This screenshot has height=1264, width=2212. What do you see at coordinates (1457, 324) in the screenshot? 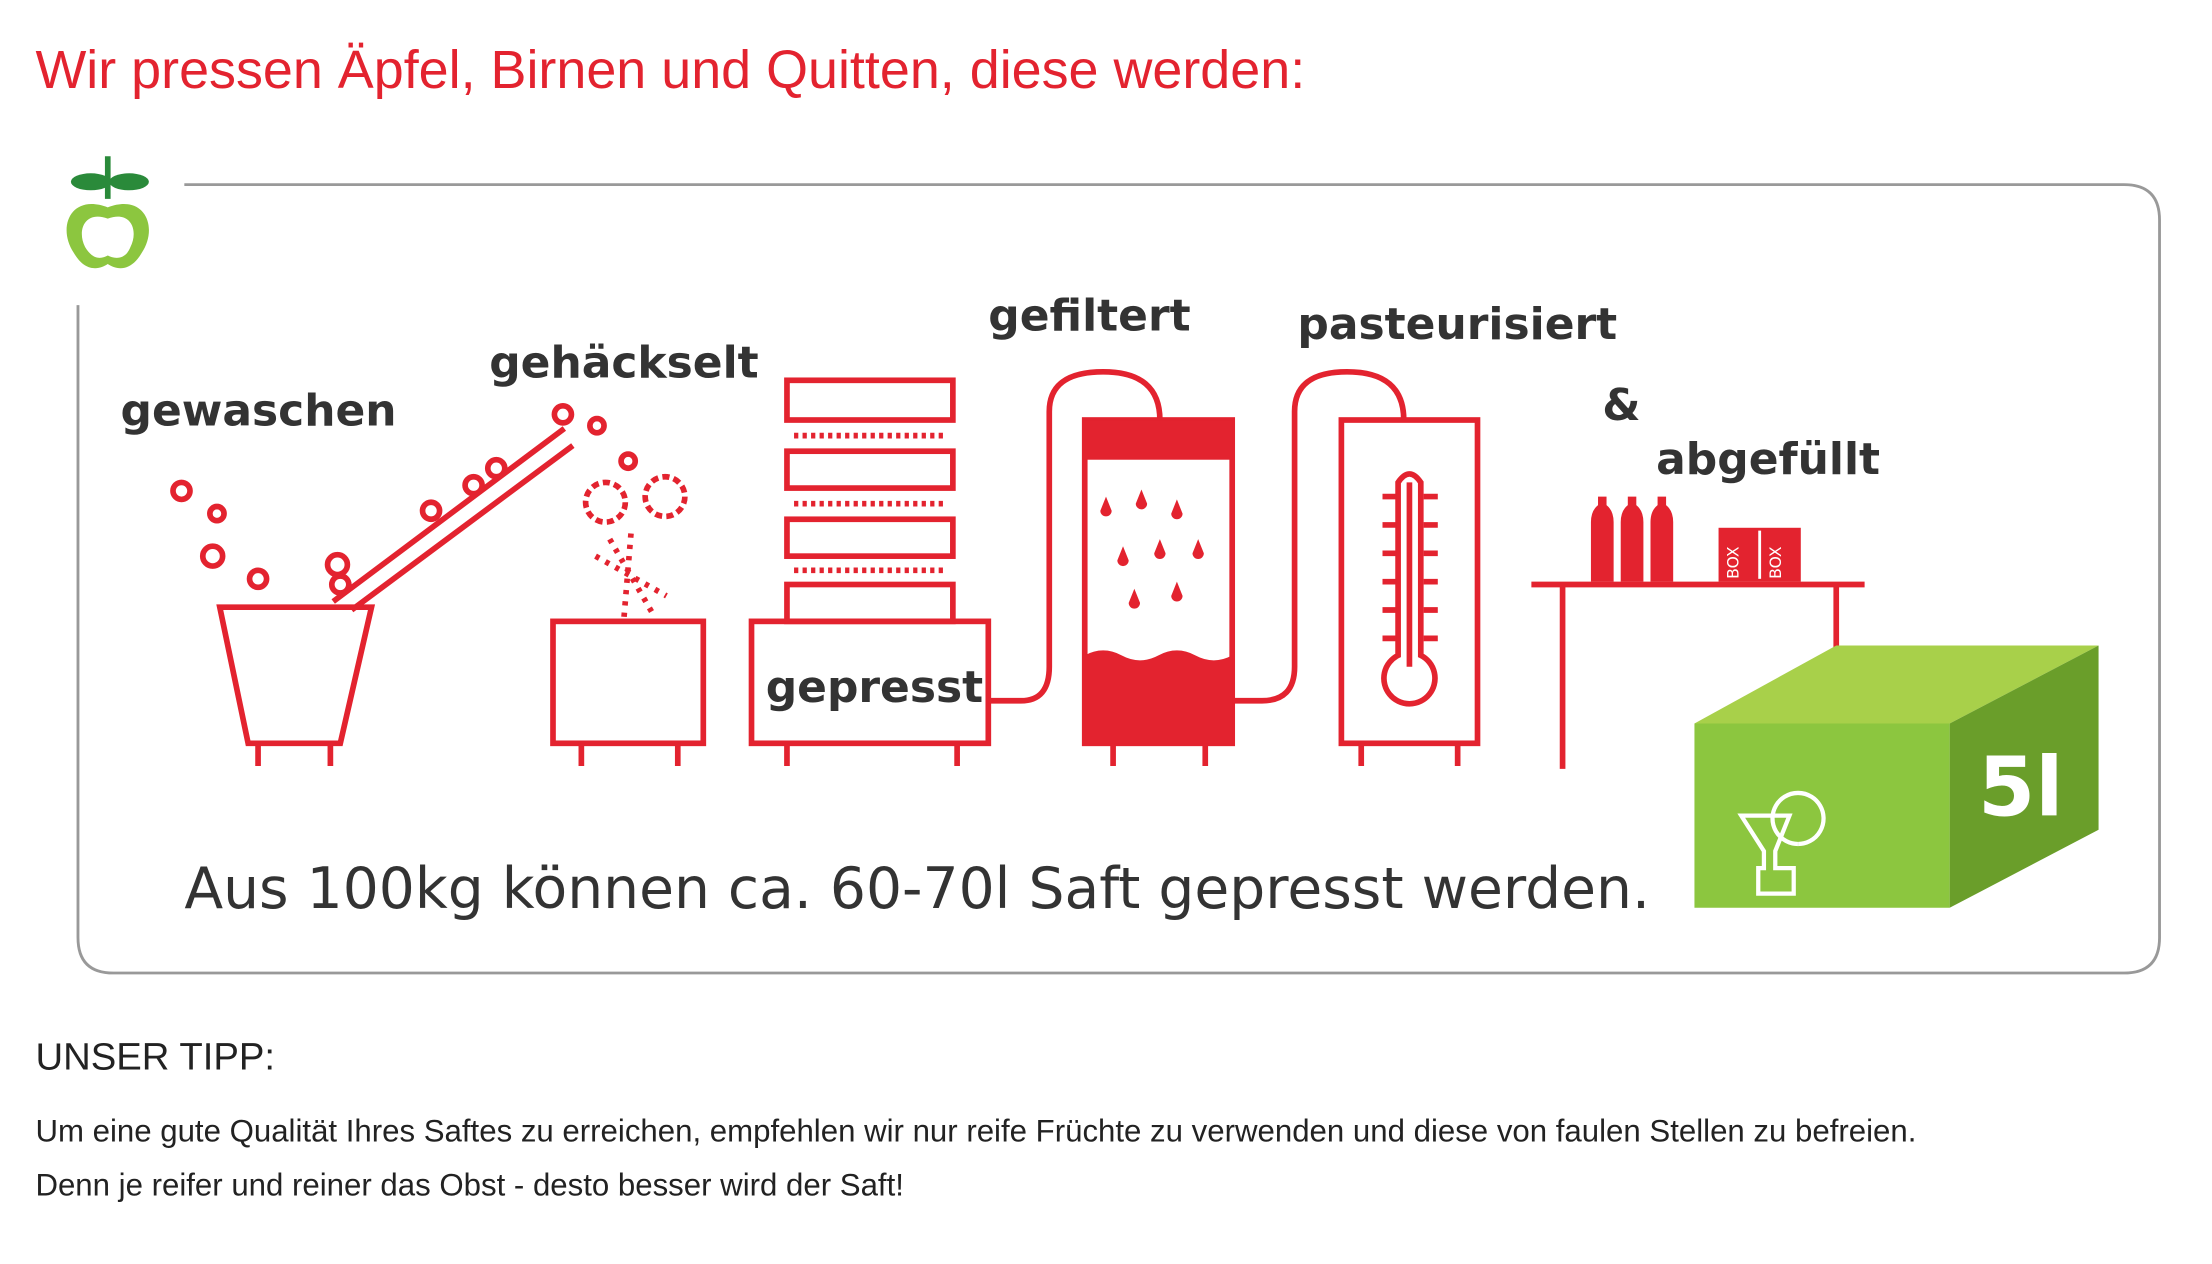
I see `step-label: pasteurisiert` at bounding box center [1457, 324].